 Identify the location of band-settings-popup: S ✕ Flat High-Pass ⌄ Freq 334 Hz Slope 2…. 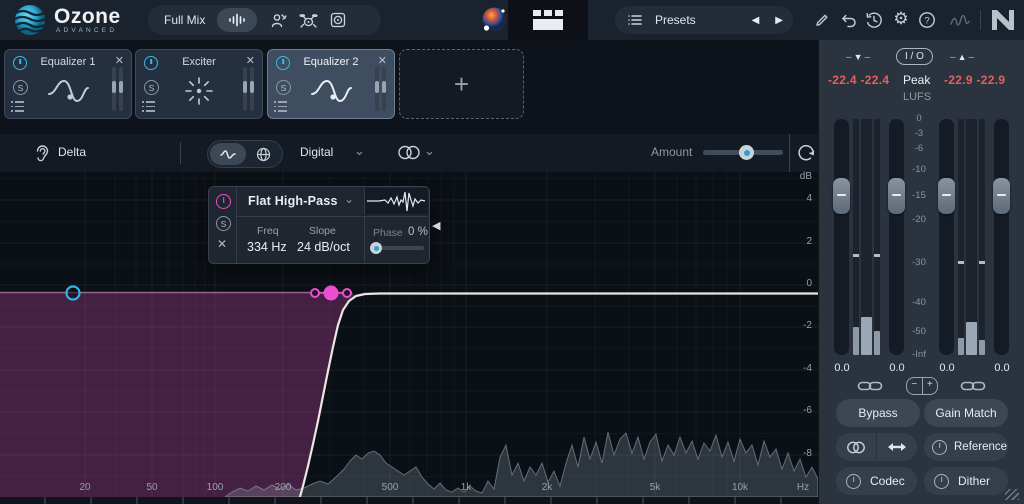
(319, 225).